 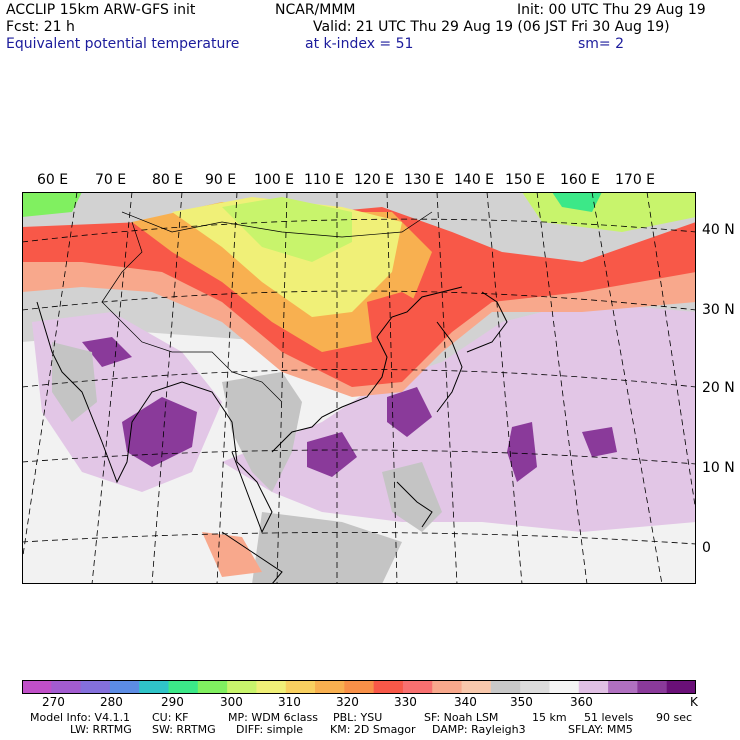 I want to click on init-time: Init: 00 UTC Thu 29 Aug 19, so click(x=611, y=10).